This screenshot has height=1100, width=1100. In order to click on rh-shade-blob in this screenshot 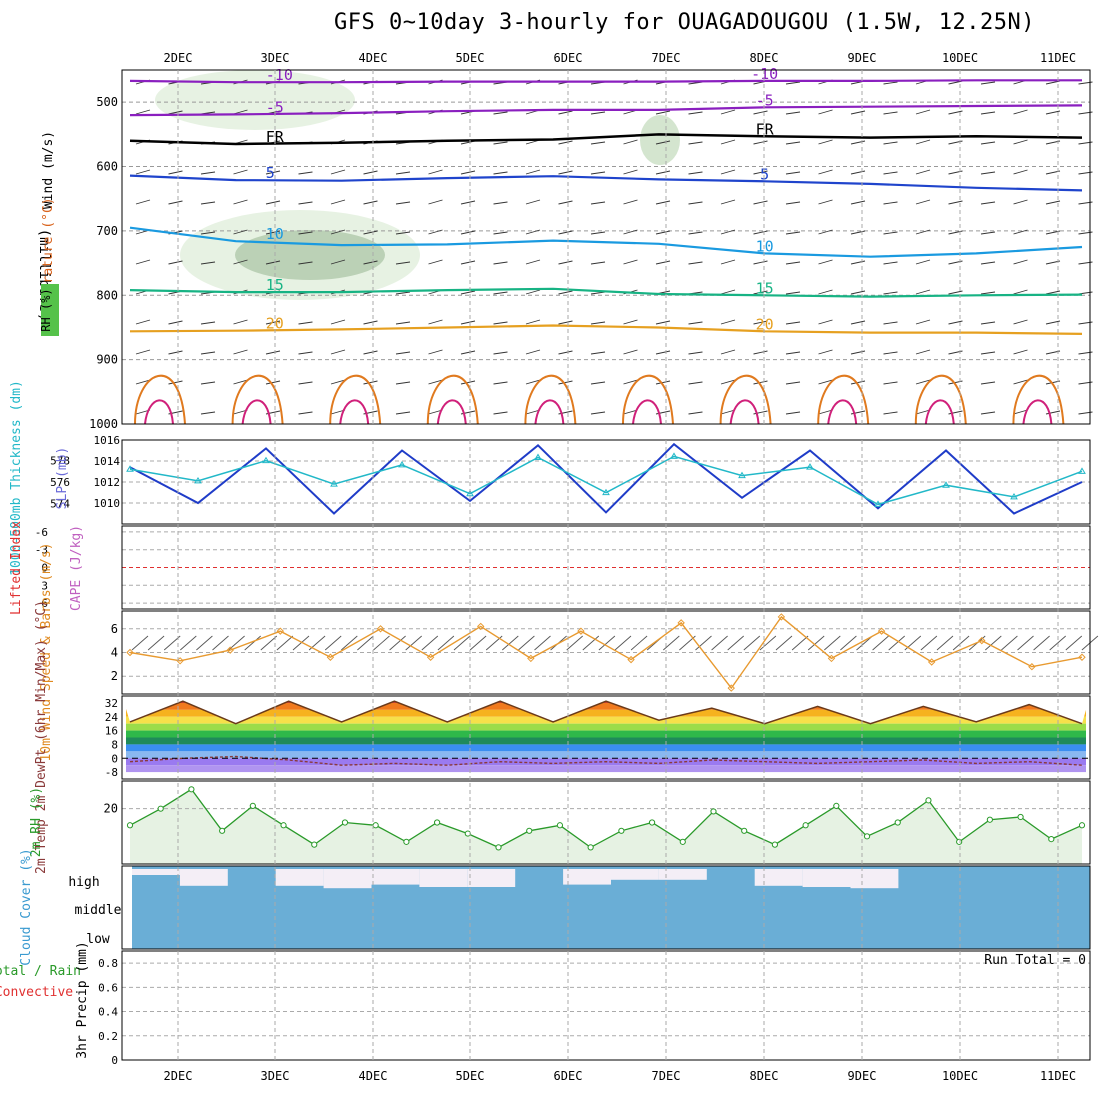, I will do `click(255, 100)`.